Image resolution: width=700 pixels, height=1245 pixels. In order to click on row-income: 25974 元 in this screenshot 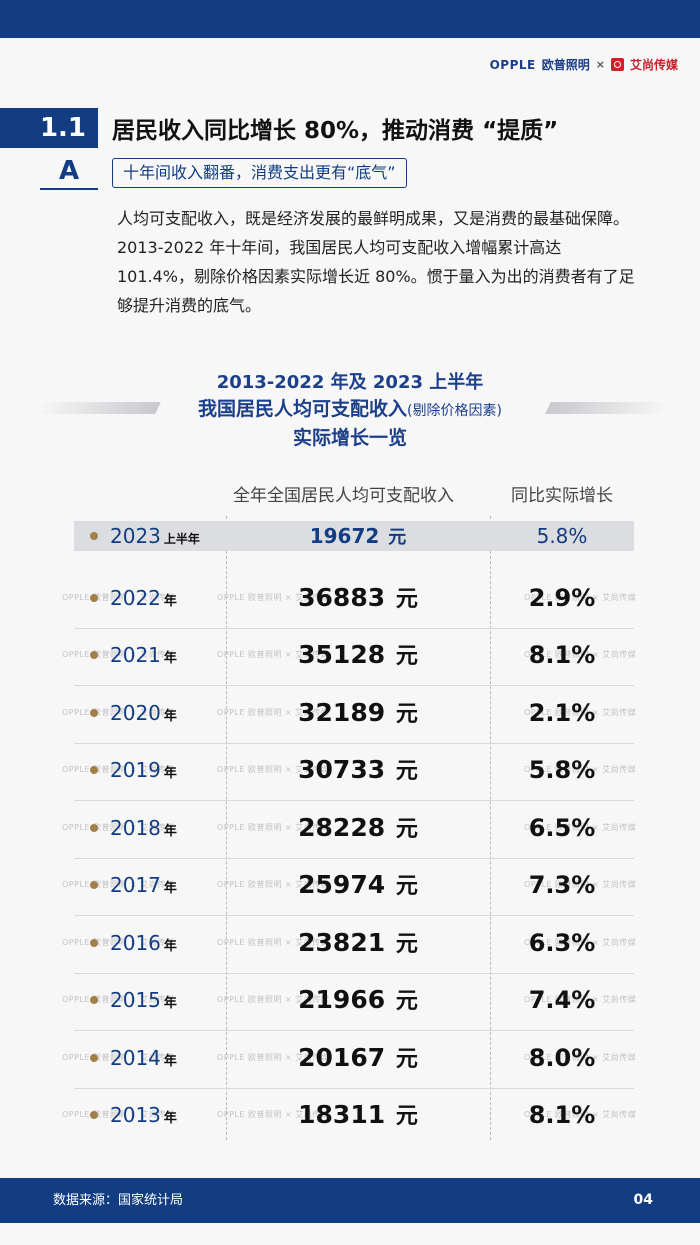, I will do `click(358, 886)`.